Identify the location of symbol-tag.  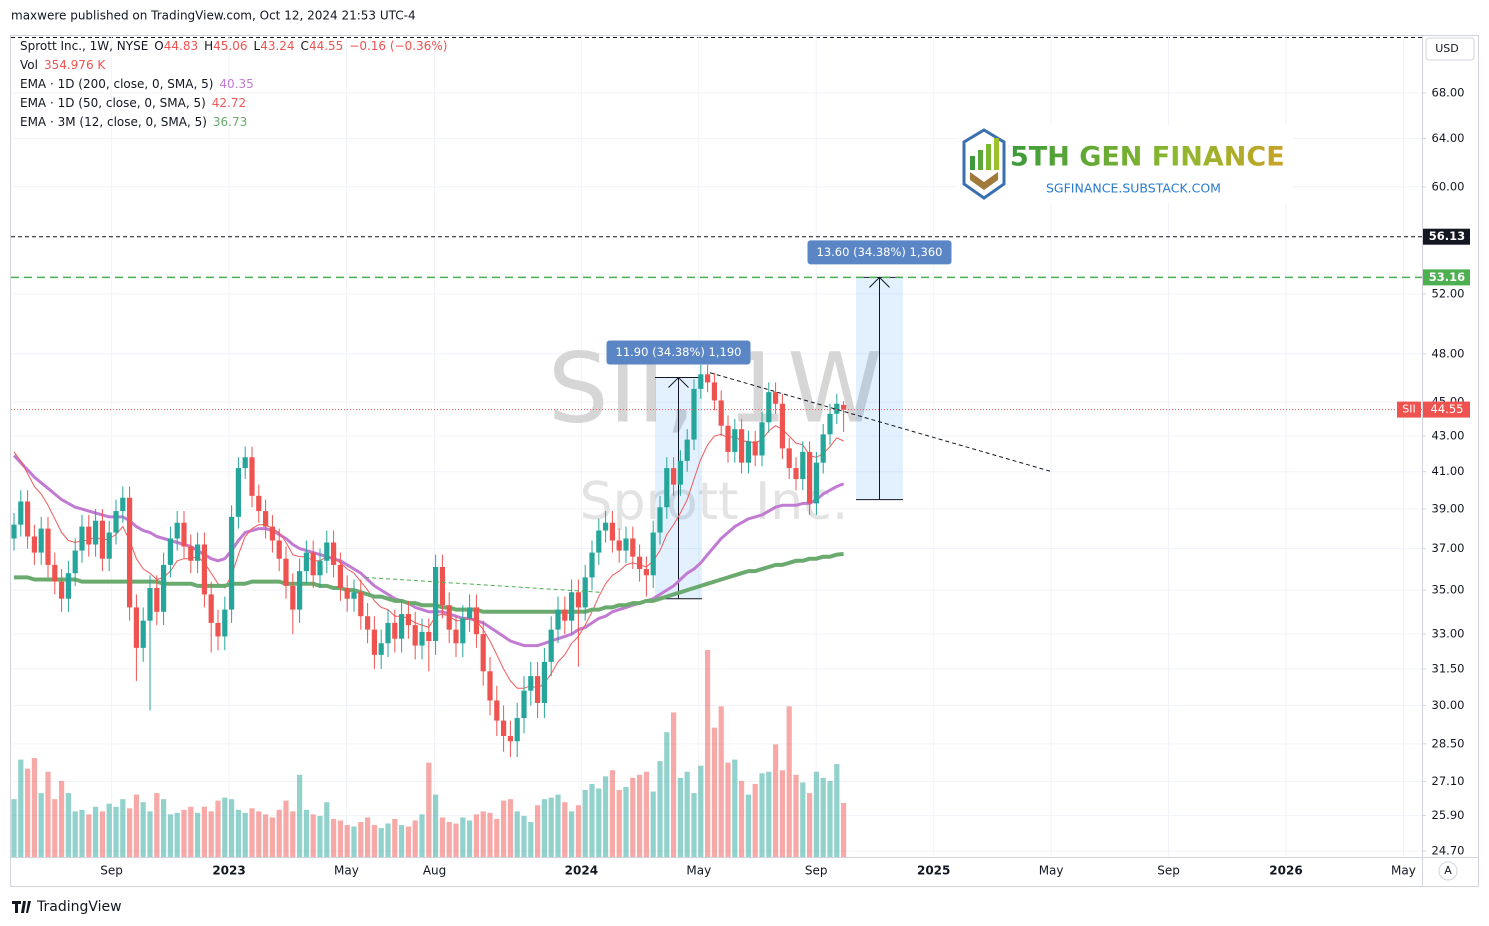
(1409, 409).